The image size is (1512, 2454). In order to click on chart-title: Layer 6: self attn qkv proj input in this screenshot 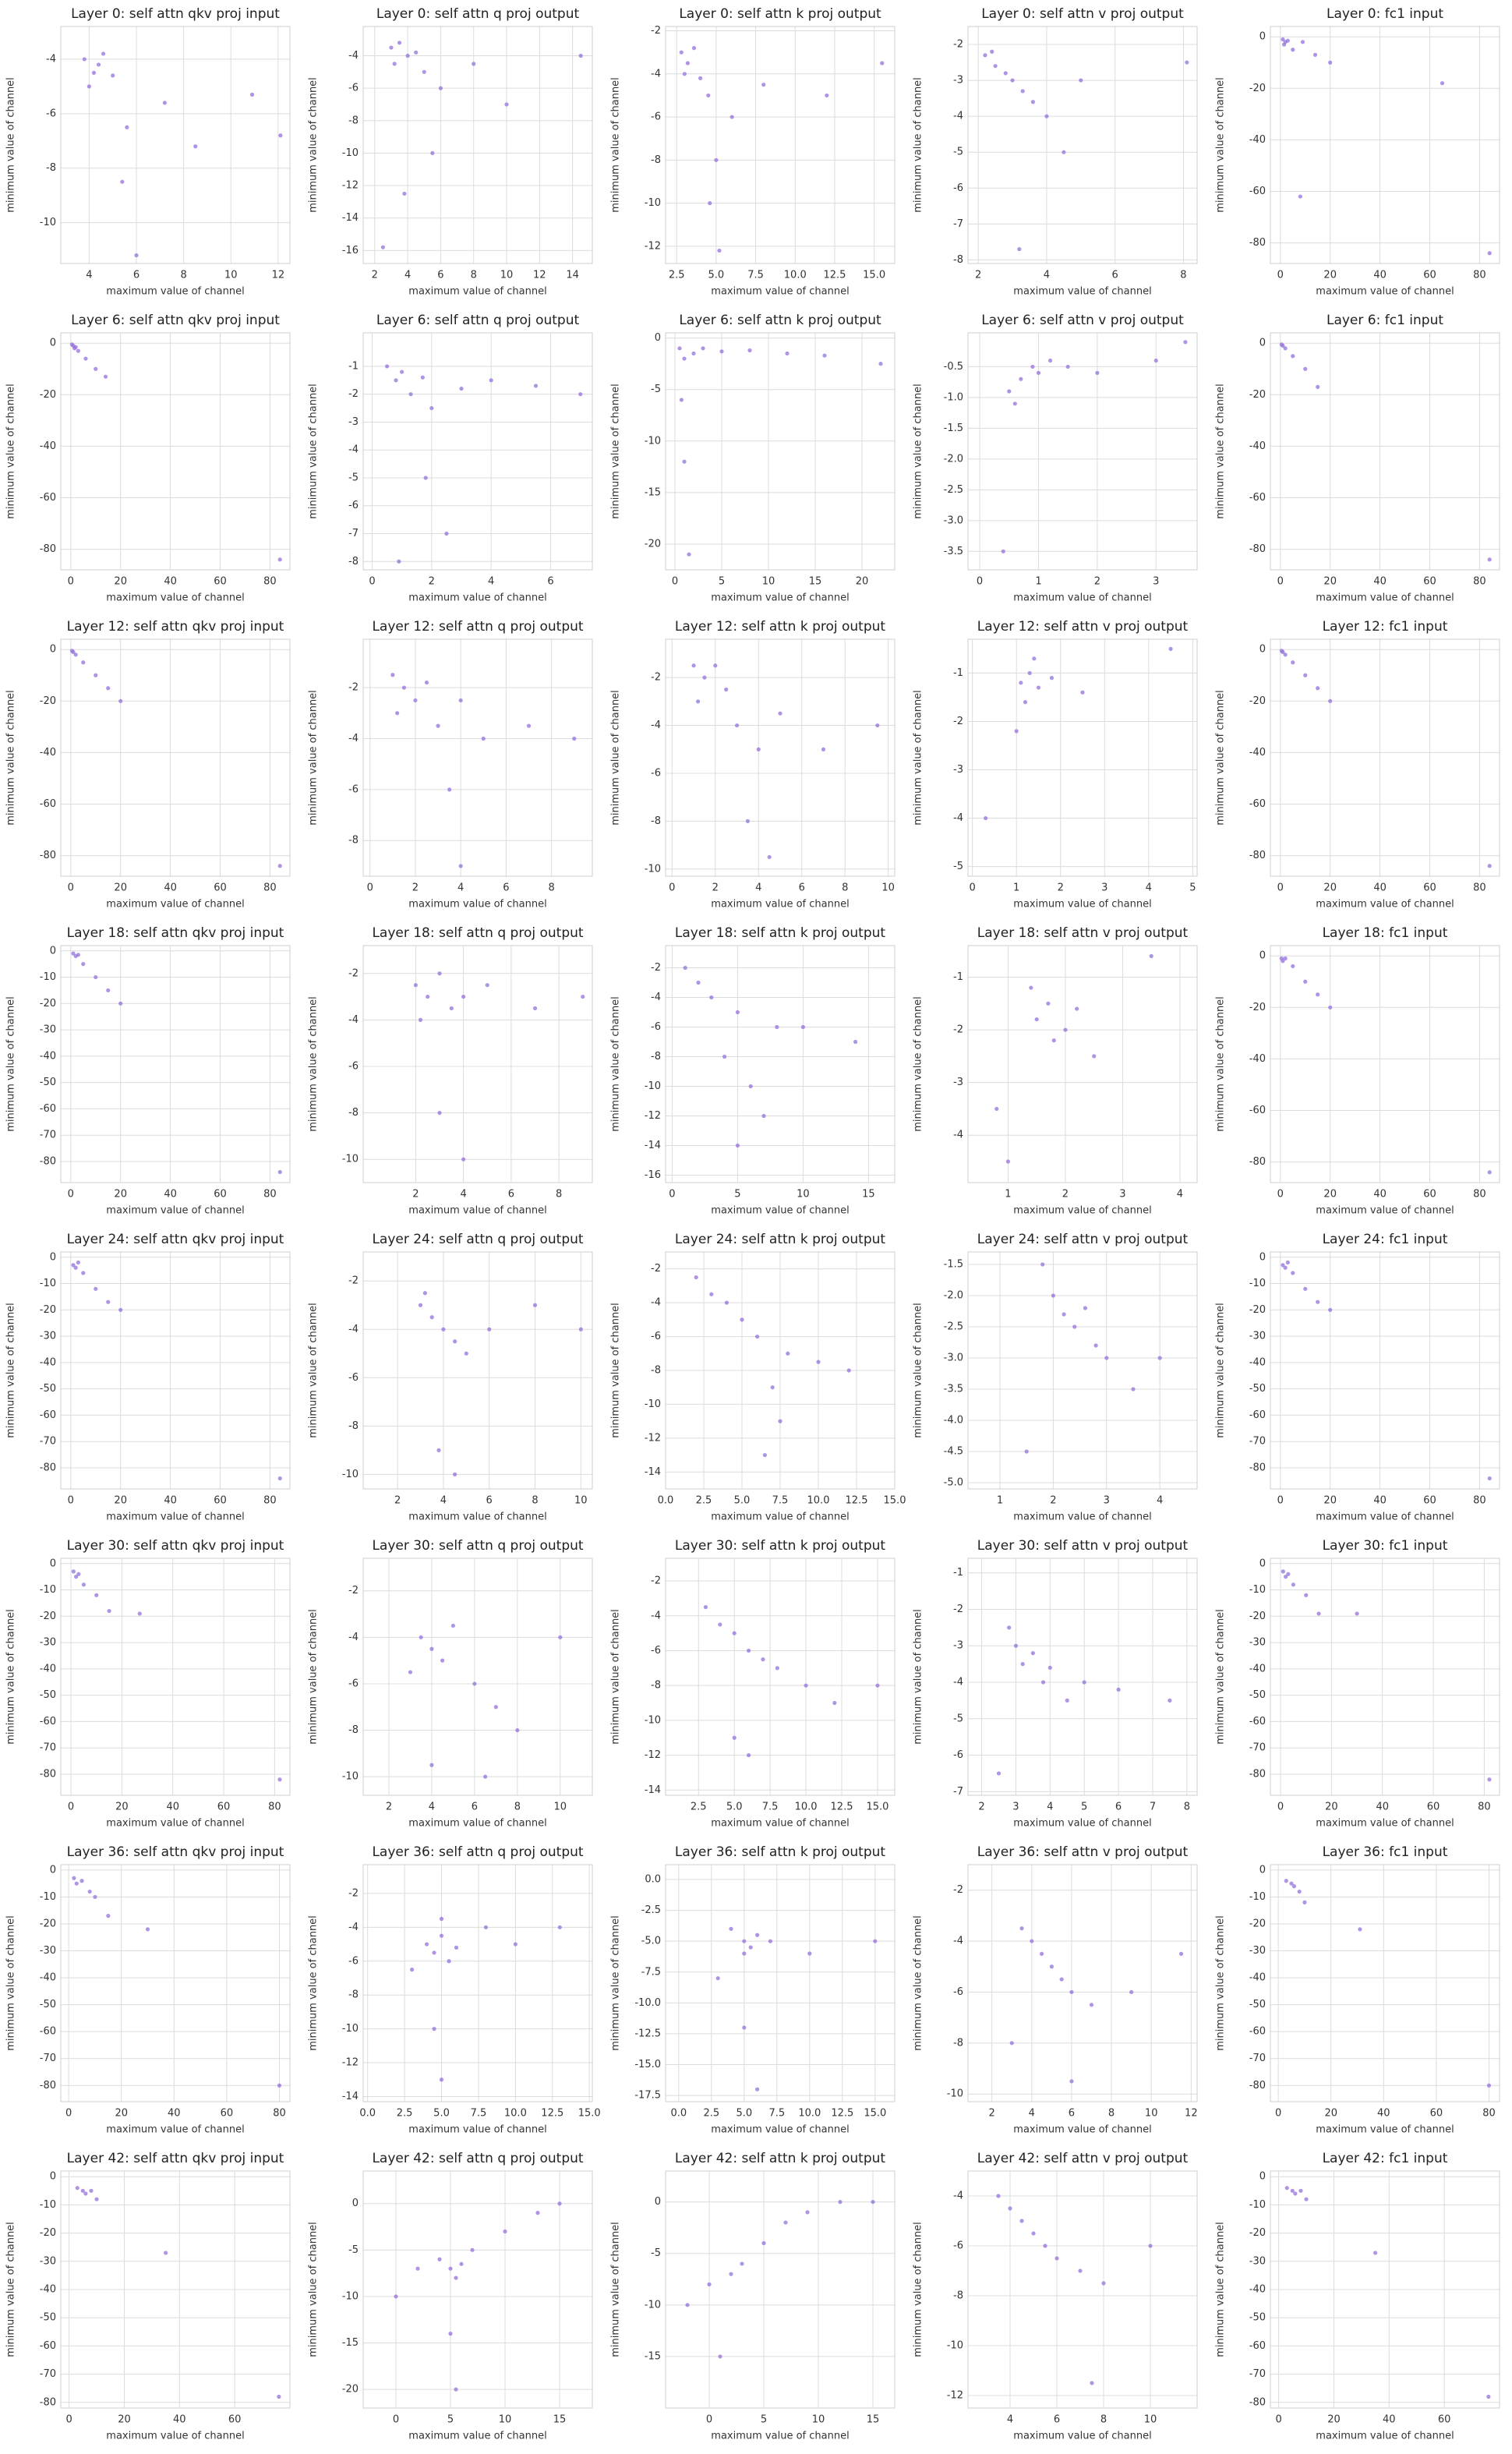, I will do `click(175, 320)`.